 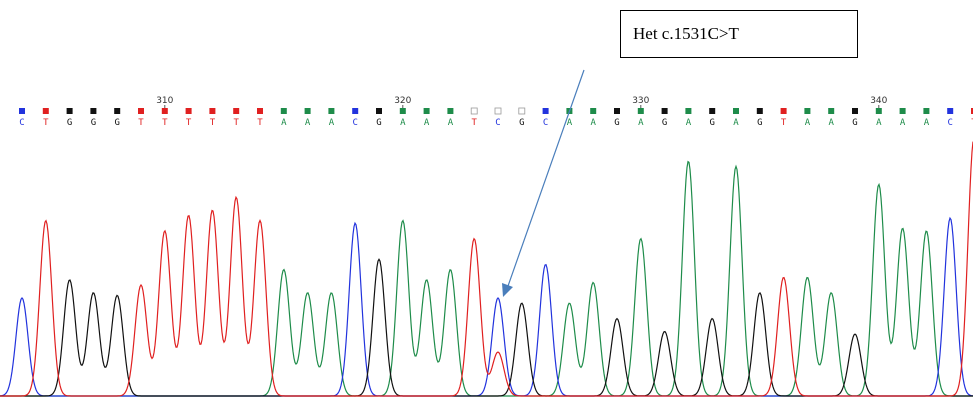 I want to click on position-markers: 310 320 330 340, so click(x=522, y=102).